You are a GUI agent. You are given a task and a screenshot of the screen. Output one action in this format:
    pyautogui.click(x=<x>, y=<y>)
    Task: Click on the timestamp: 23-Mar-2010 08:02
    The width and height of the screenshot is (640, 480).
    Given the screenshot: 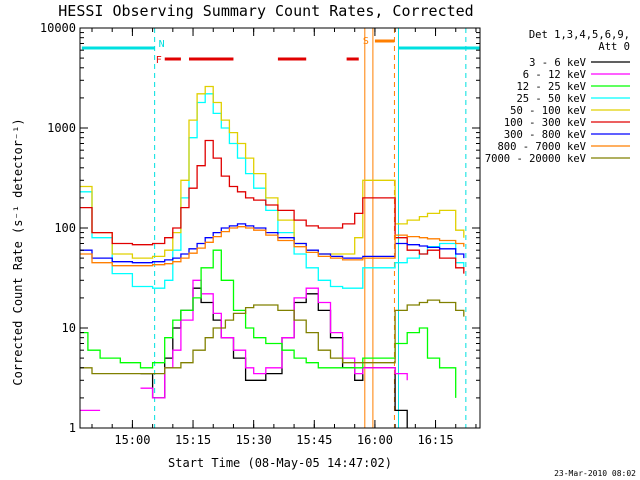 What is the action you would take?
    pyautogui.click(x=595, y=473)
    